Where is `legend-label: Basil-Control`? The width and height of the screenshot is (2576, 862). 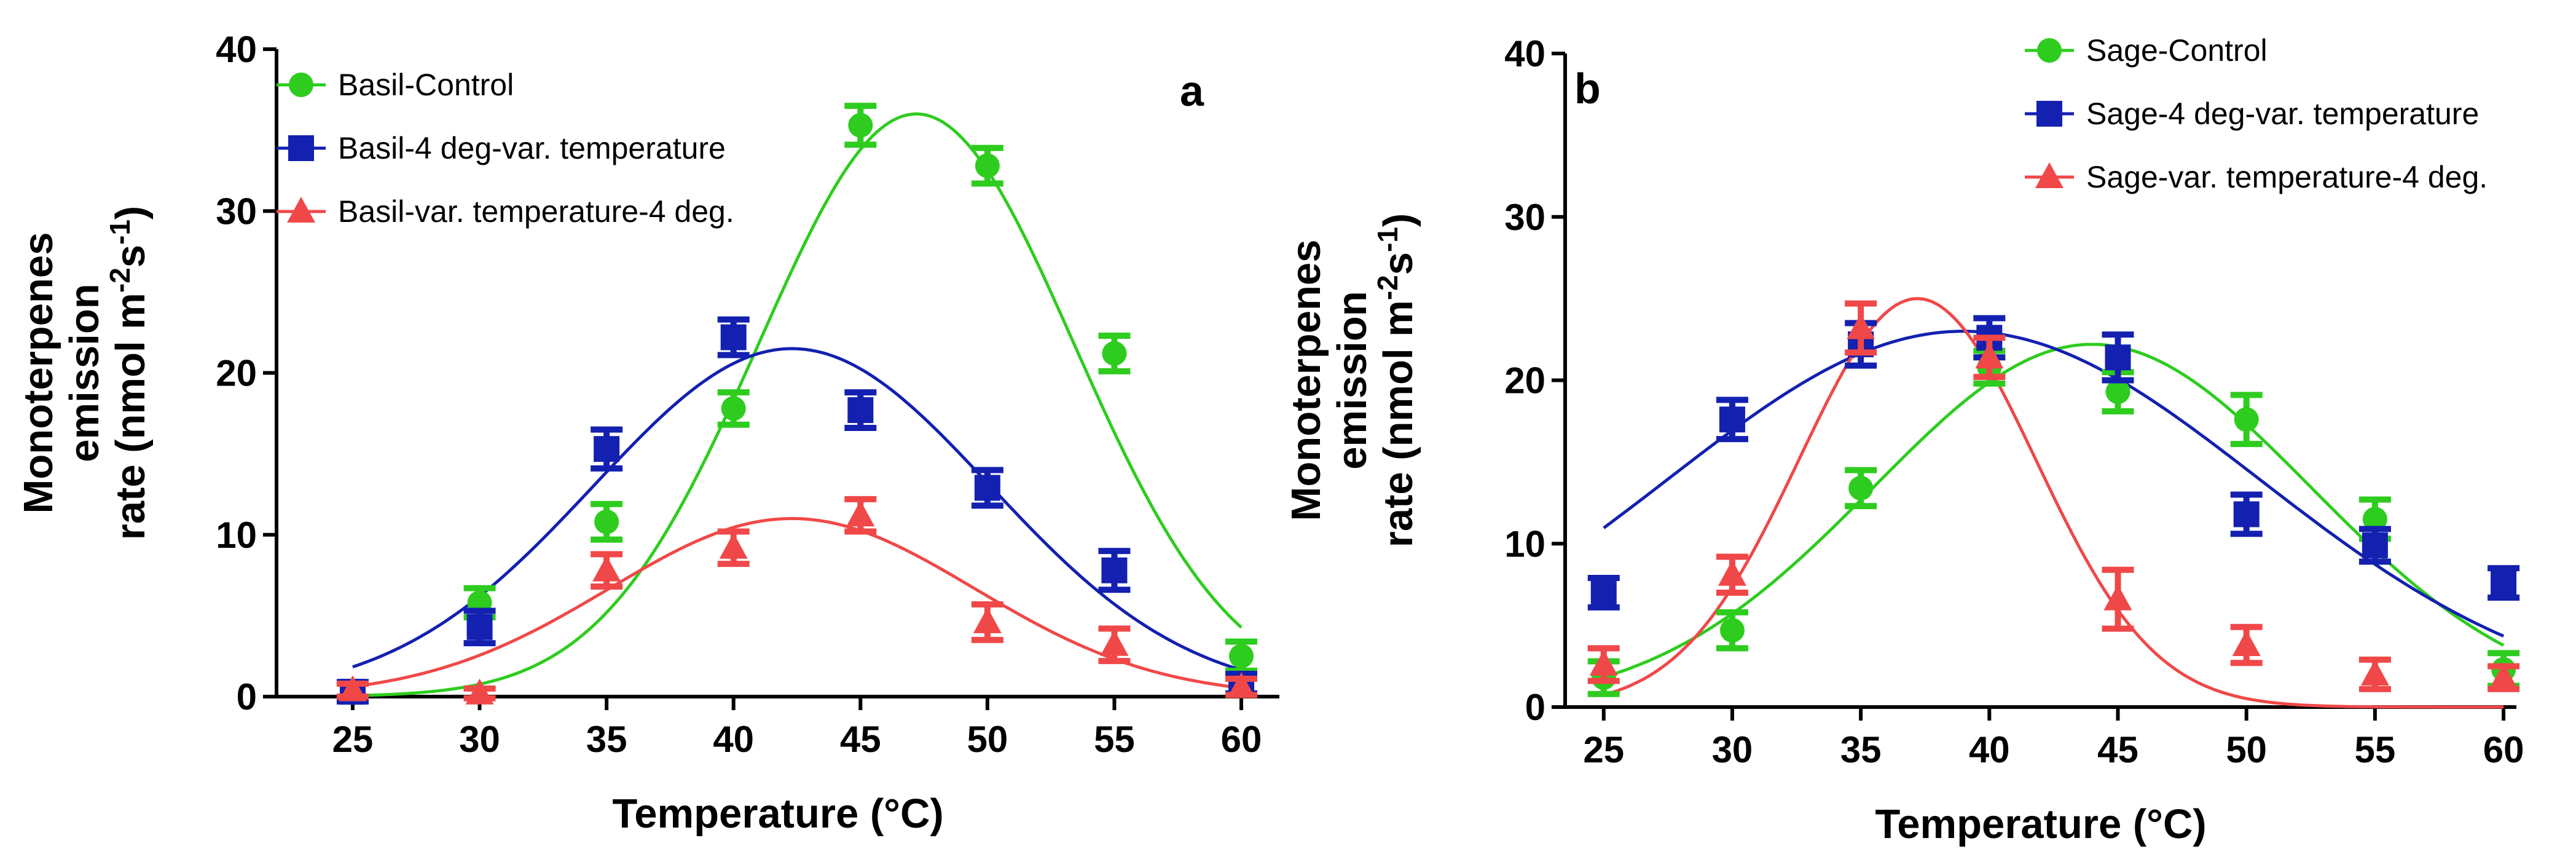
legend-label: Basil-Control is located at coordinates (426, 85).